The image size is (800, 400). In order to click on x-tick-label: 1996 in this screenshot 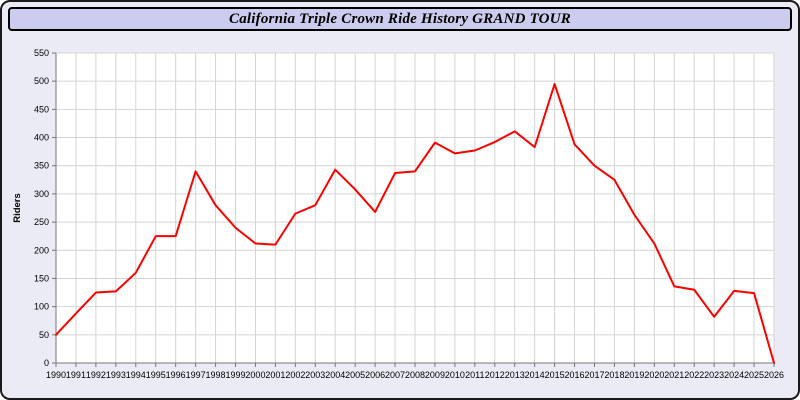, I will do `click(176, 375)`.